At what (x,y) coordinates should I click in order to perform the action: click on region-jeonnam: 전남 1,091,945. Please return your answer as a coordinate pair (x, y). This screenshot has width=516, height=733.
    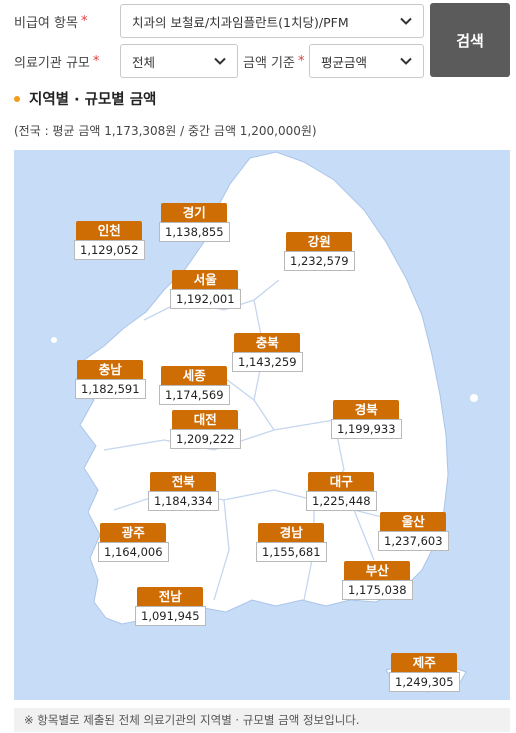
    Looking at the image, I should click on (170, 606).